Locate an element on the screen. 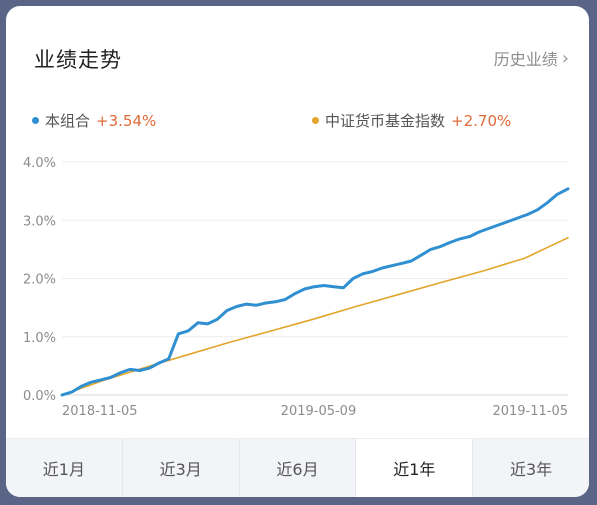 The image size is (597, 505). legend-value: +3.54% is located at coordinates (126, 120).